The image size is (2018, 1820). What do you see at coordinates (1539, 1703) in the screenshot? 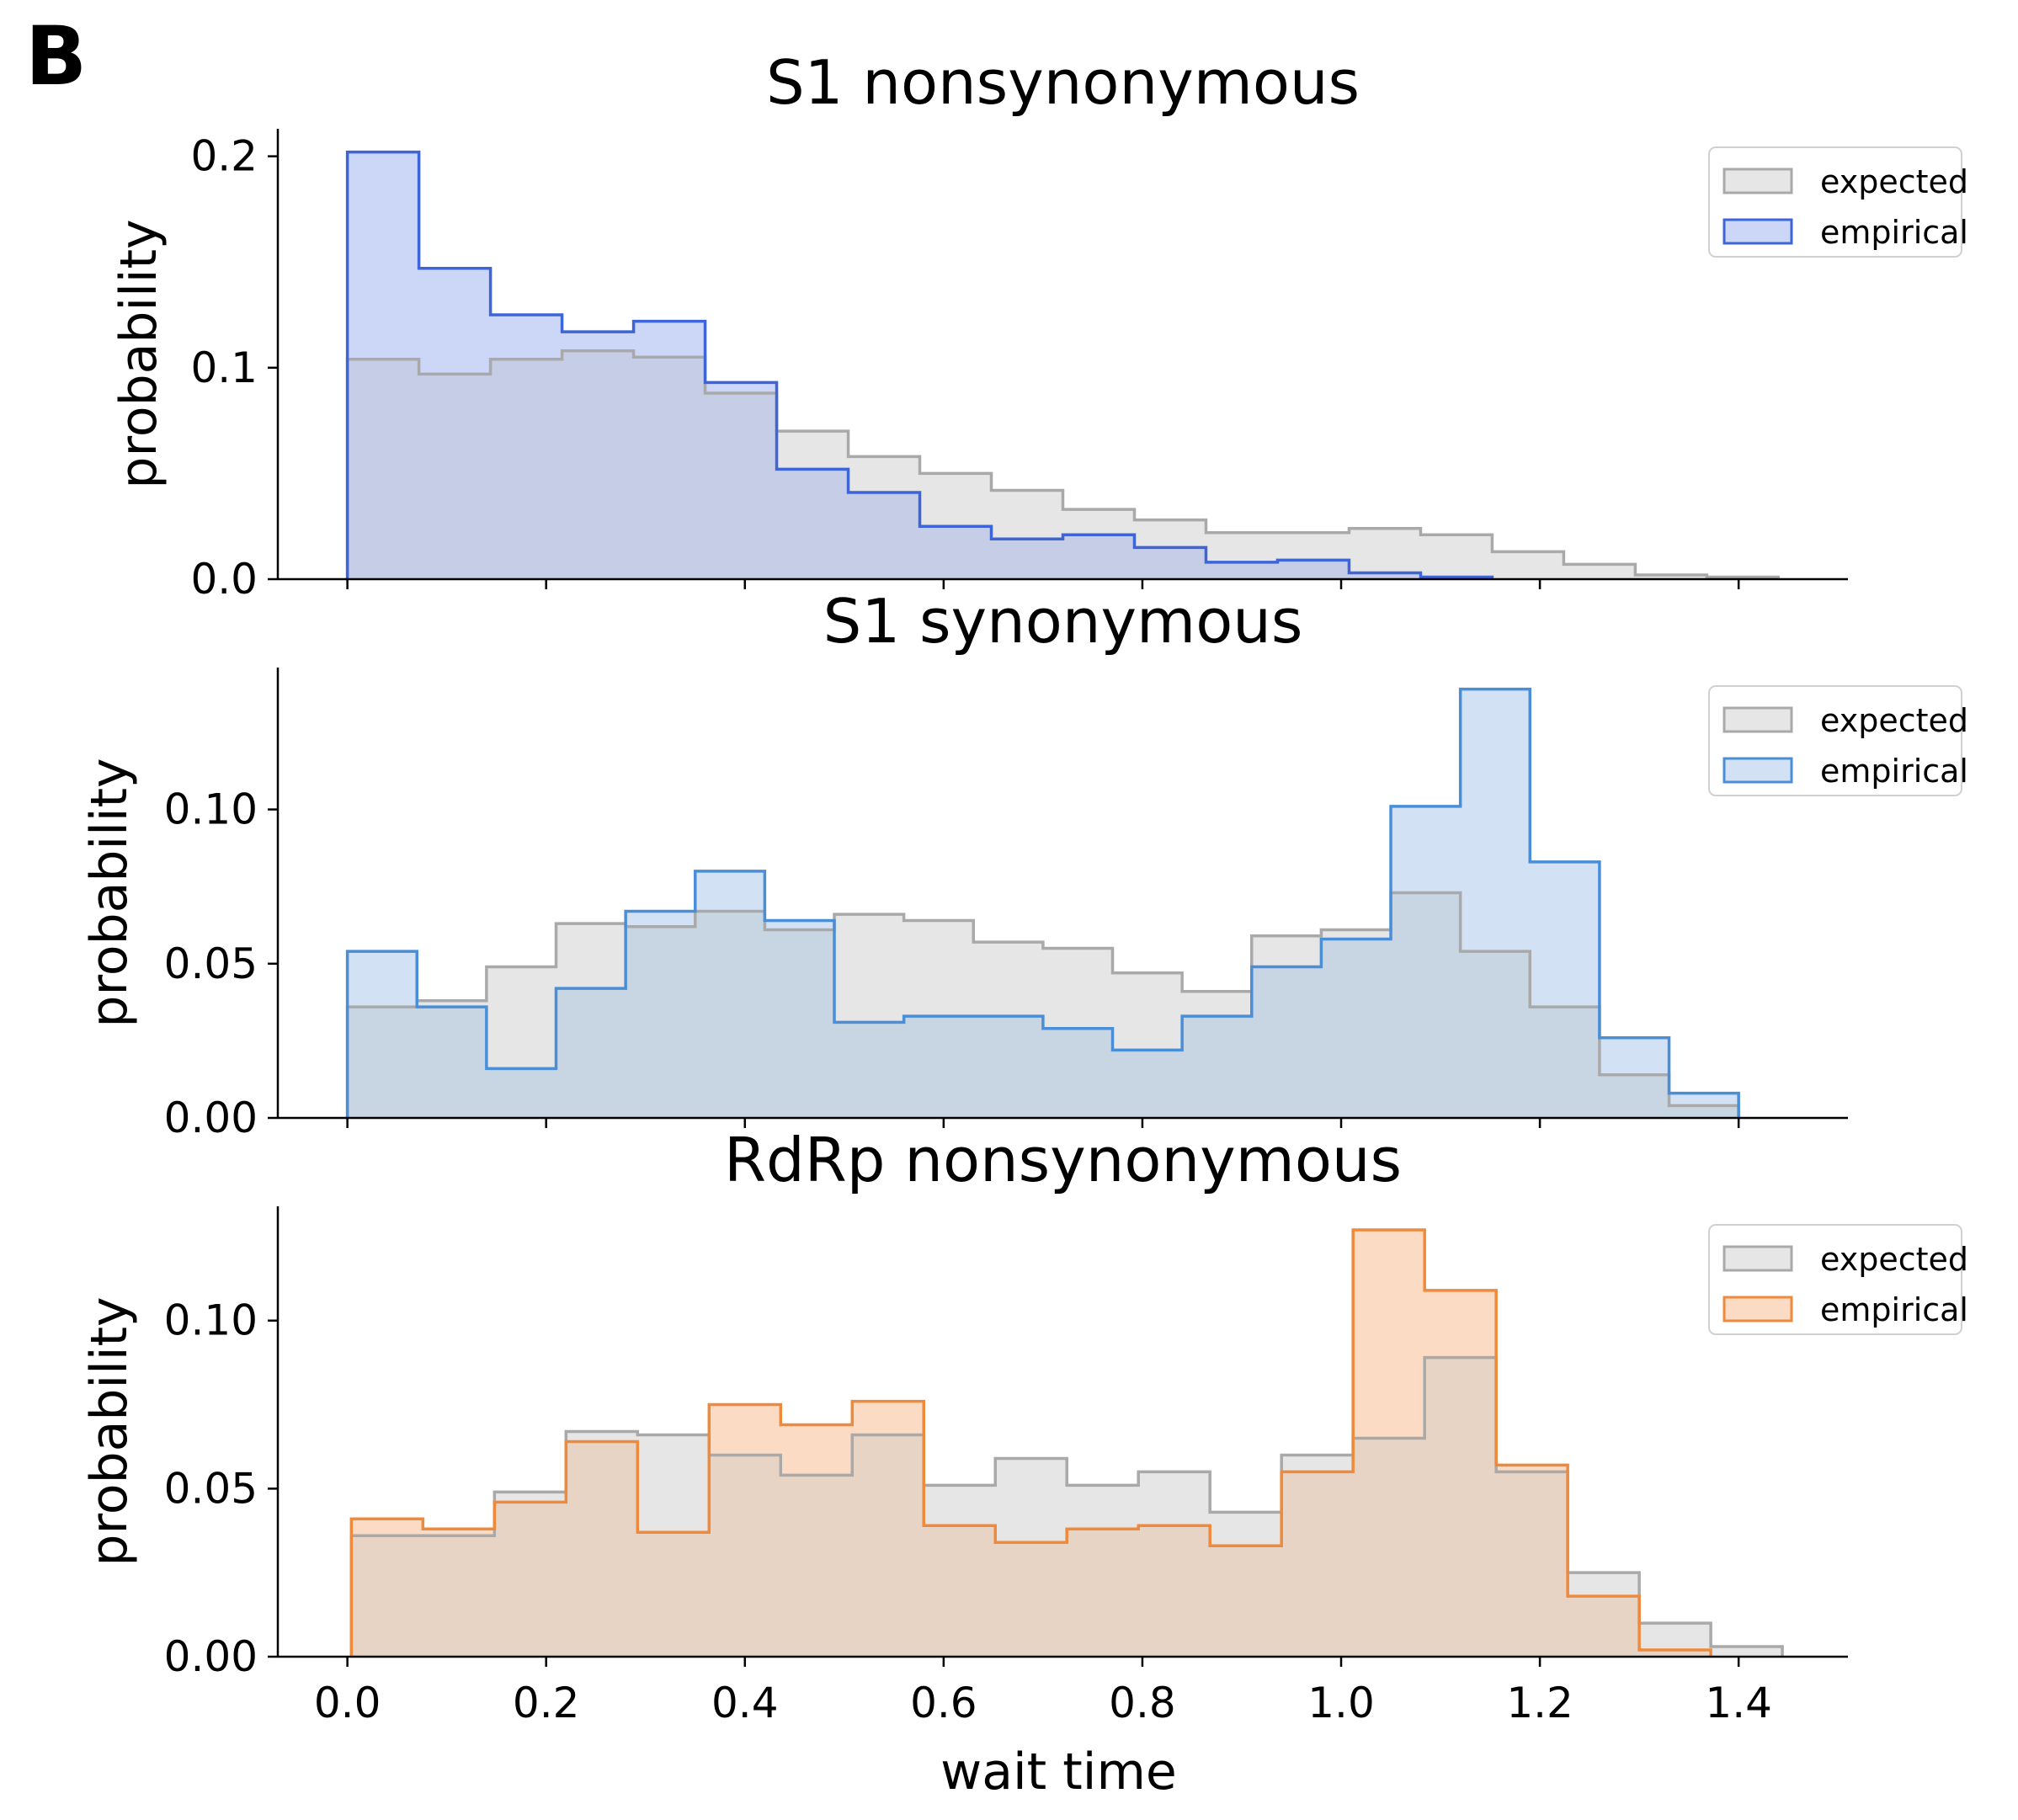
I see `x-tick-label: 1.2` at bounding box center [1539, 1703].